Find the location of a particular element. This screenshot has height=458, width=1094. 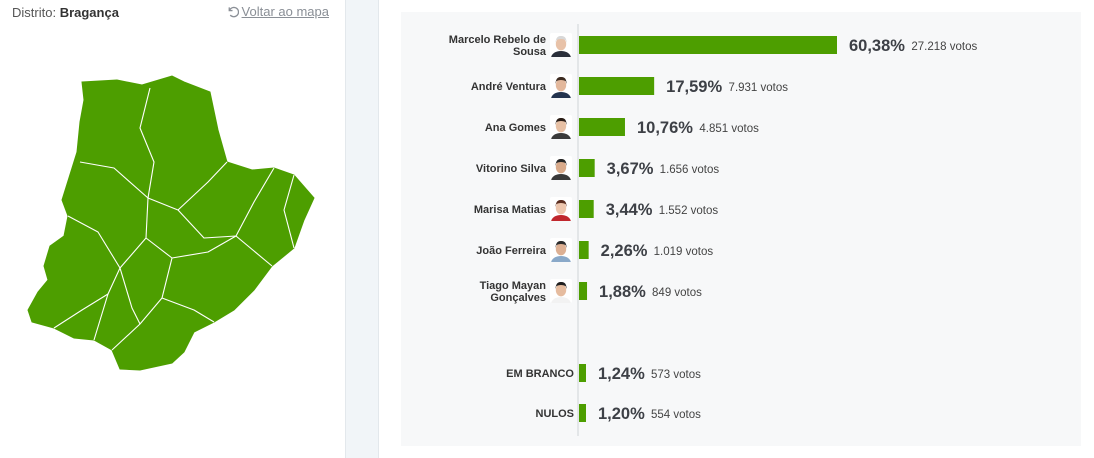

percentage-label: 2,26% is located at coordinates (624, 251).